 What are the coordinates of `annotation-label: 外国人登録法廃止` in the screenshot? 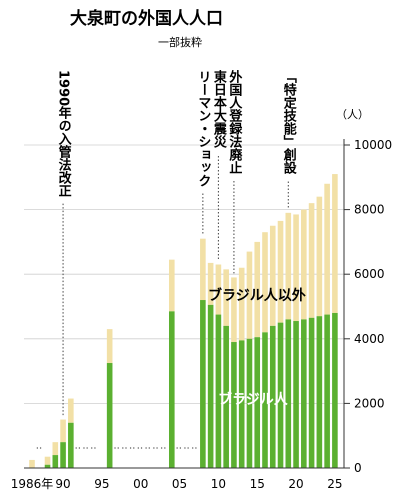 It's located at (234, 121).